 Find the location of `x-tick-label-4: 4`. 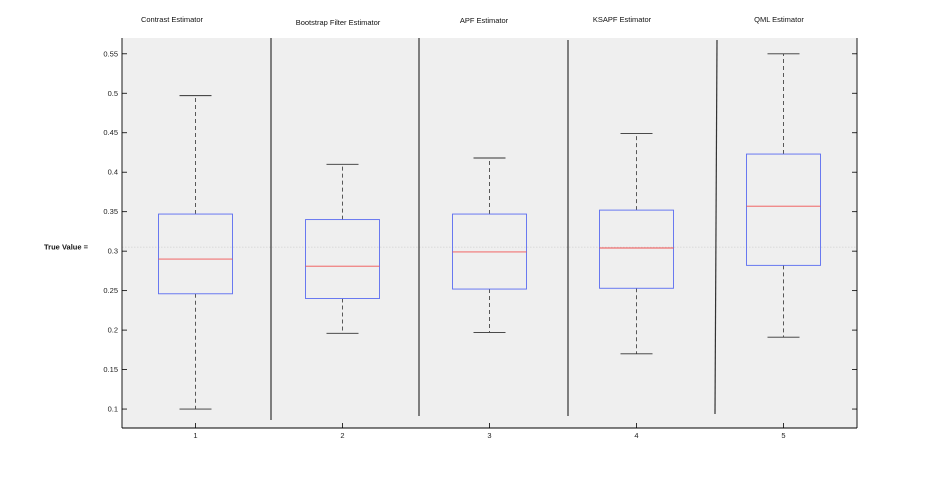

x-tick-label-4: 4 is located at coordinates (636, 435).